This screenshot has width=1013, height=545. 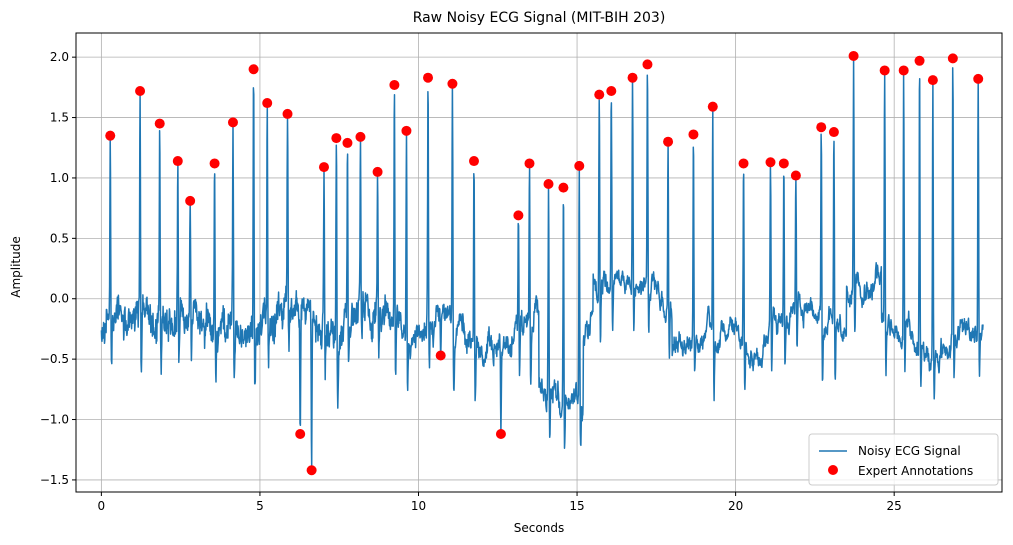 What do you see at coordinates (54, 359) in the screenshot?
I see `y-tick-label: −0.5` at bounding box center [54, 359].